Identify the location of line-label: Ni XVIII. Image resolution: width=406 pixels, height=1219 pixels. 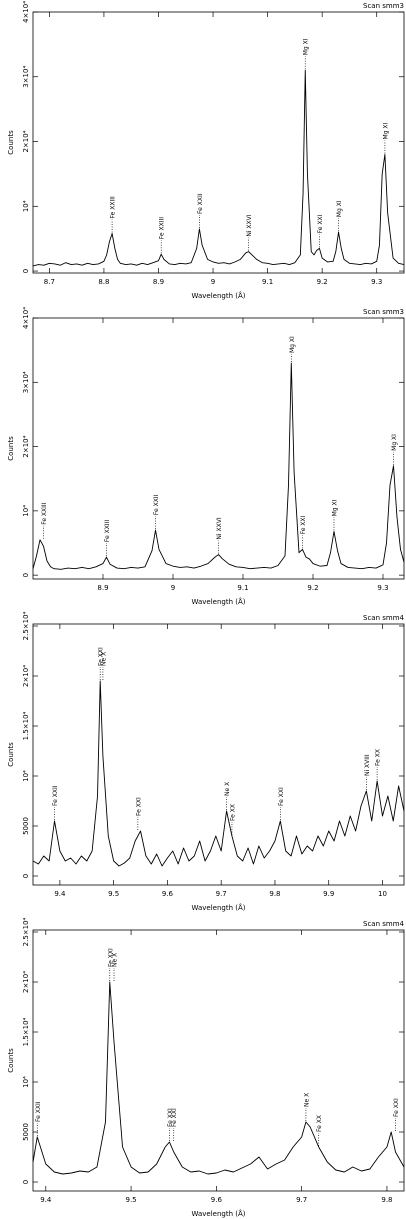
(367, 765).